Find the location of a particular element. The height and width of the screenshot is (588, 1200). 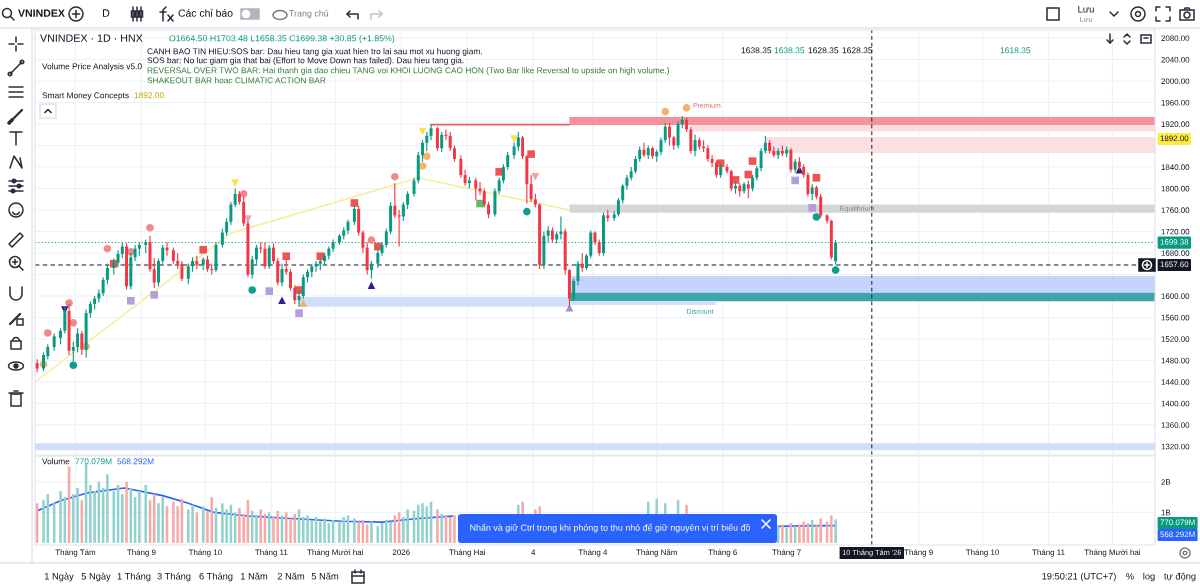

annotation: Volume is located at coordinates (56, 461).